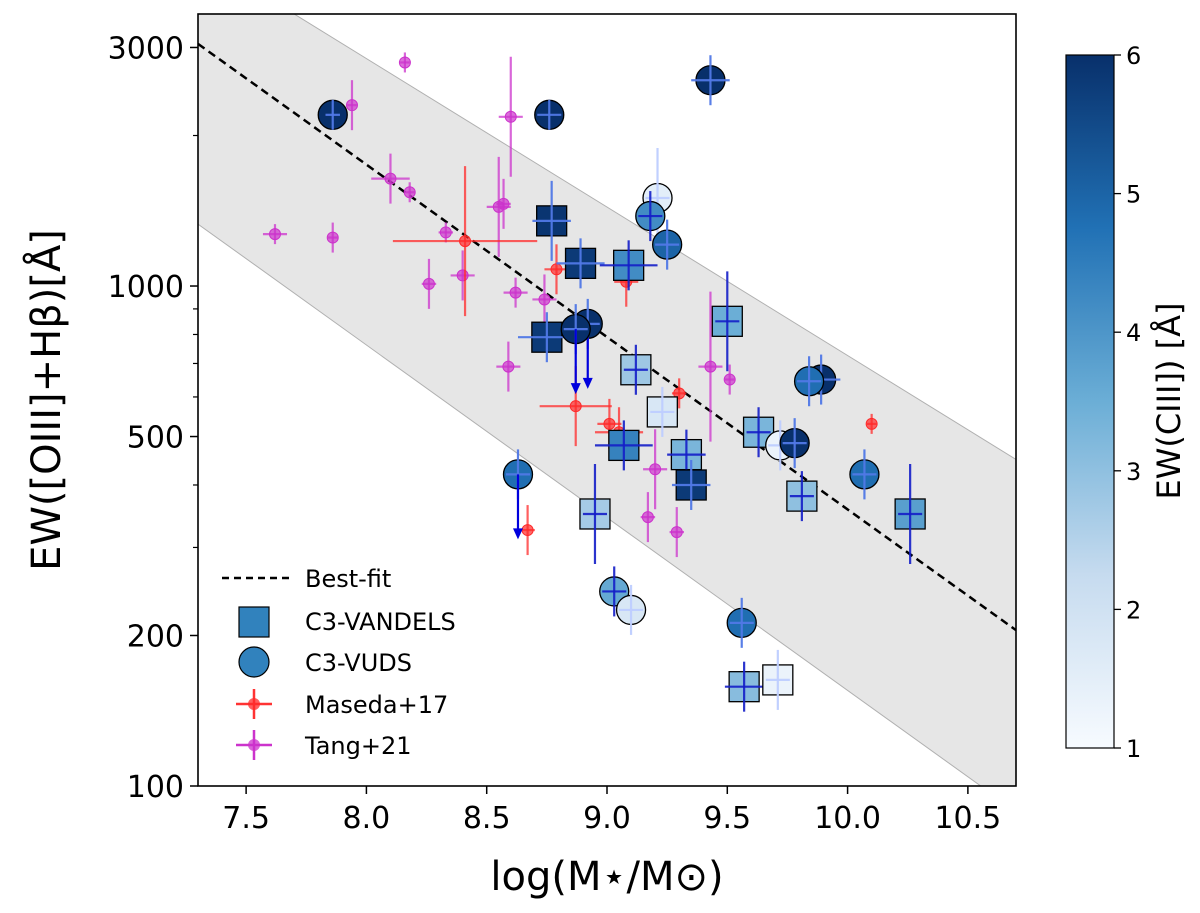 This screenshot has height=913, width=1200. What do you see at coordinates (254, 622) in the screenshot?
I see `legend-square-marker-icon` at bounding box center [254, 622].